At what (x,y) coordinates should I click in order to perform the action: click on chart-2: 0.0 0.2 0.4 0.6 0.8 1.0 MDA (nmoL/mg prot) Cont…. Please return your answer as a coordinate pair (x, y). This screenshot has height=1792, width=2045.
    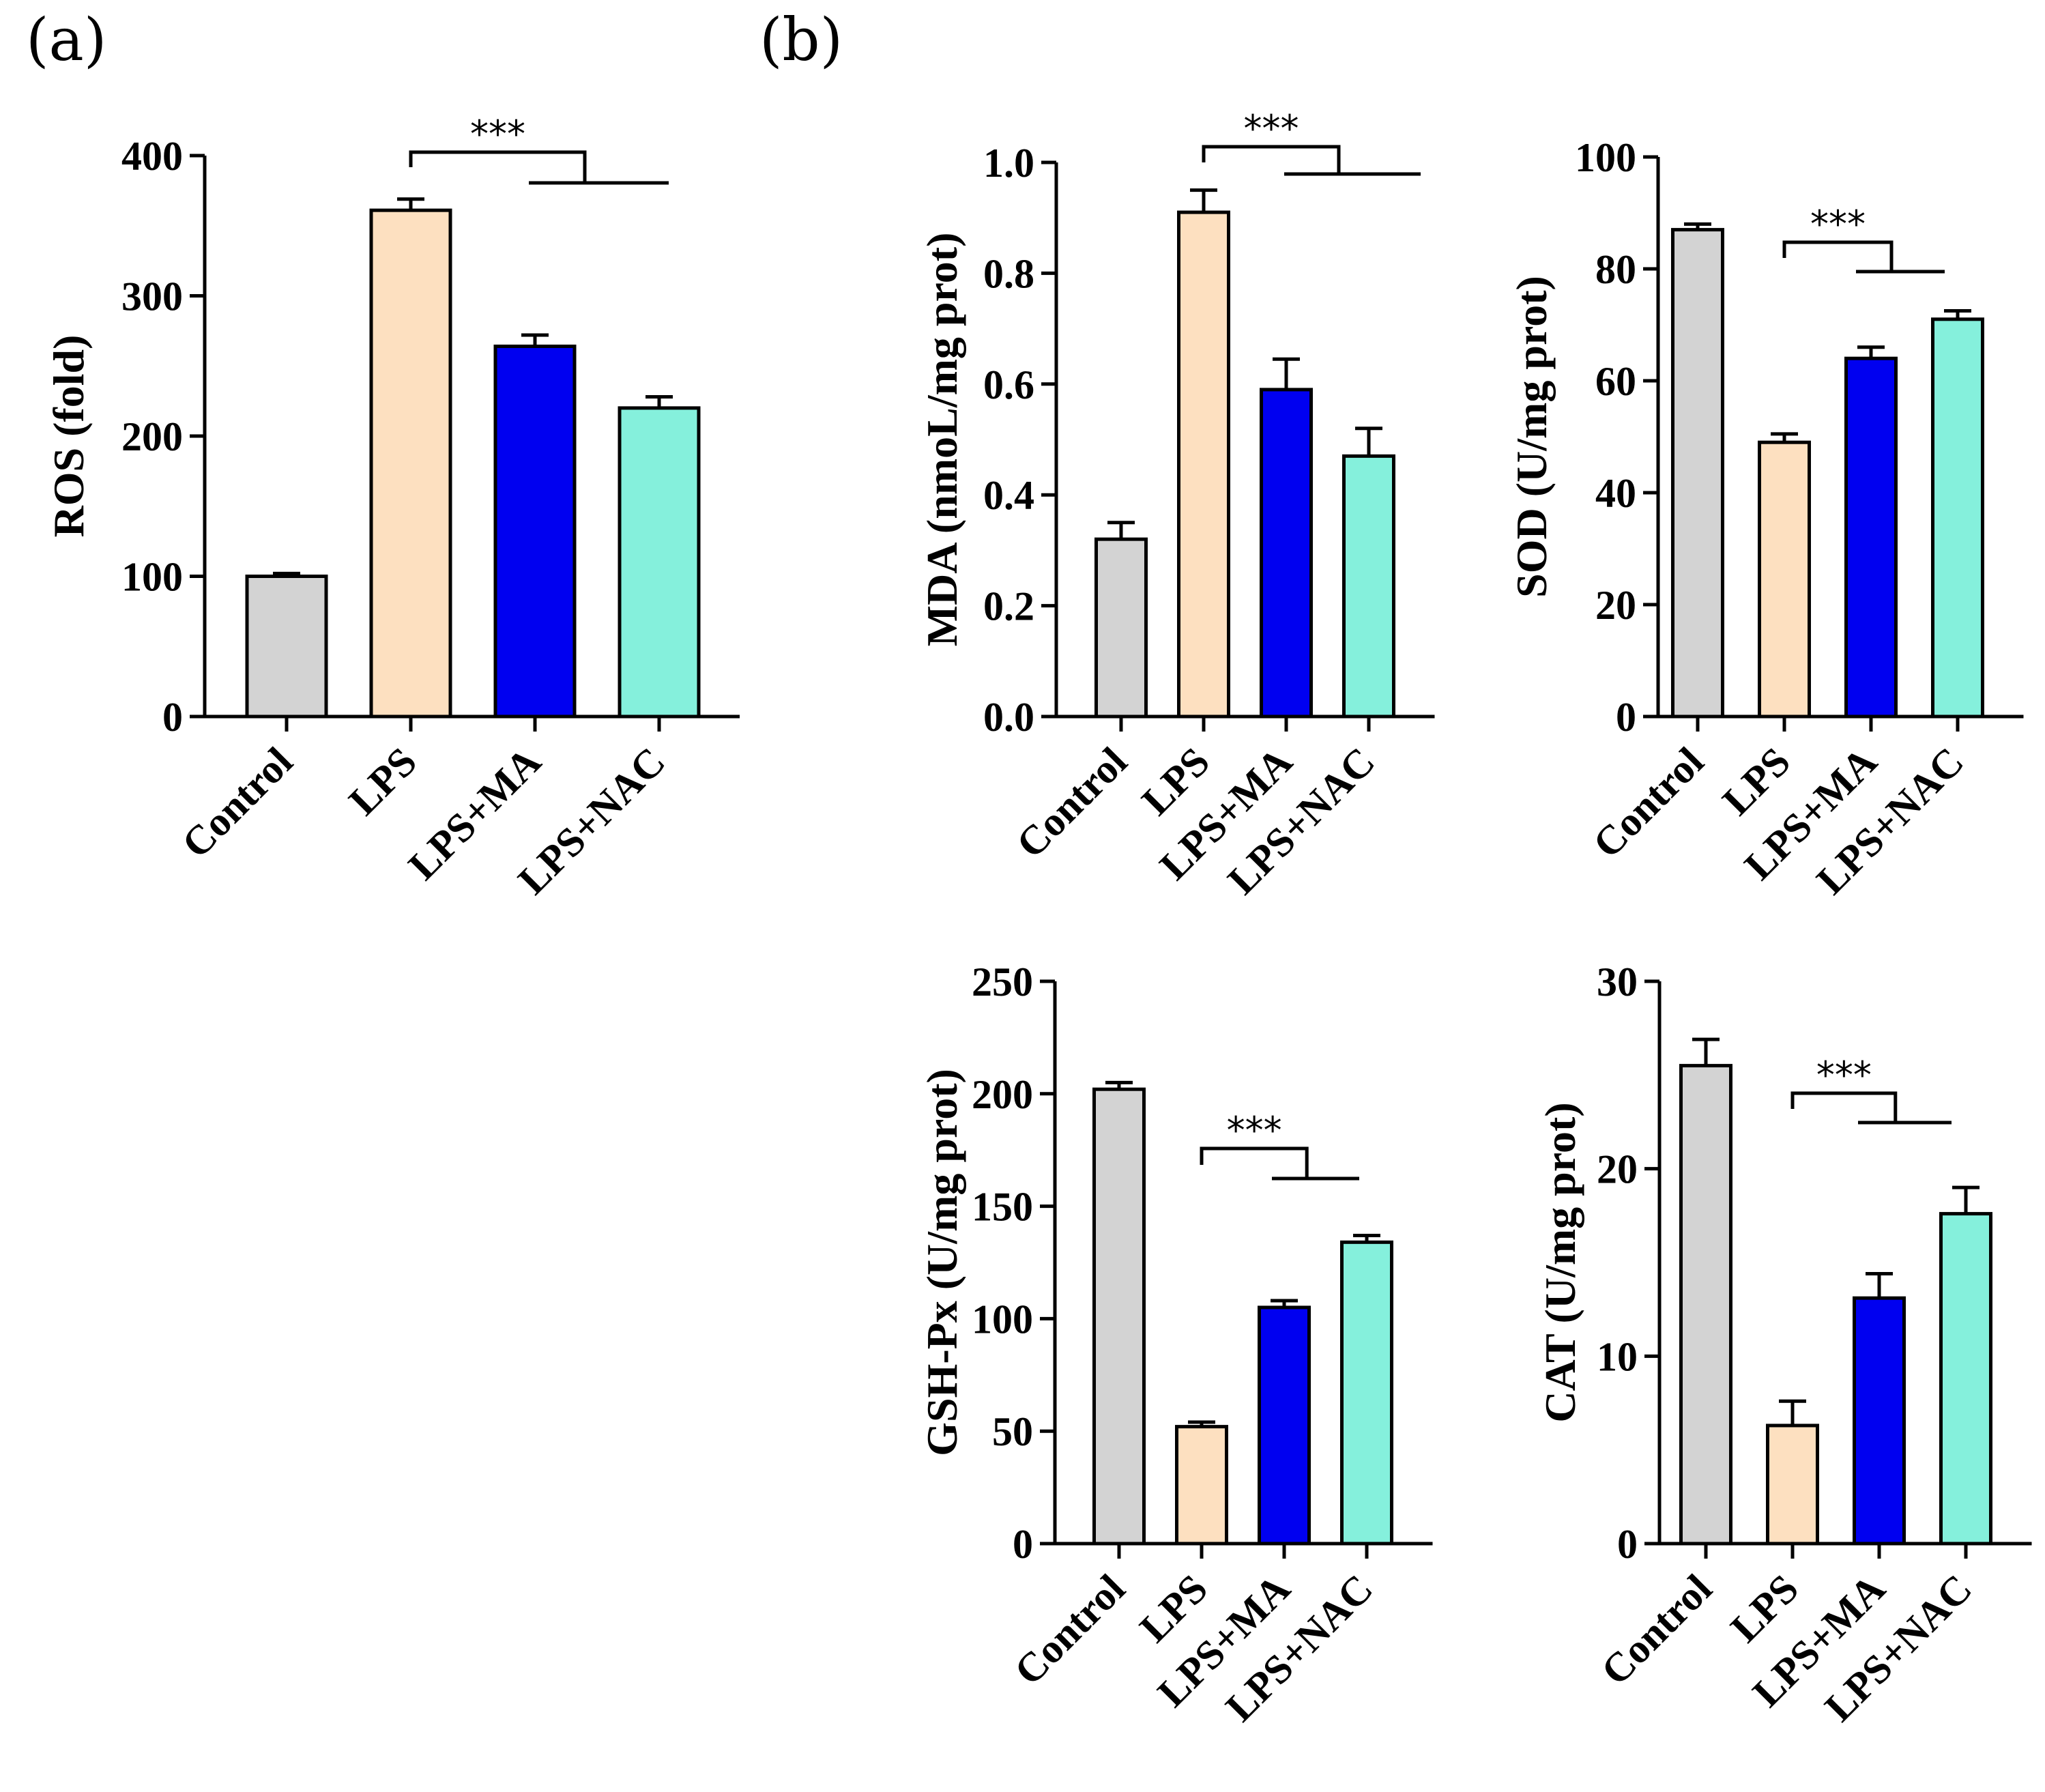
    Looking at the image, I should click on (1177, 505).